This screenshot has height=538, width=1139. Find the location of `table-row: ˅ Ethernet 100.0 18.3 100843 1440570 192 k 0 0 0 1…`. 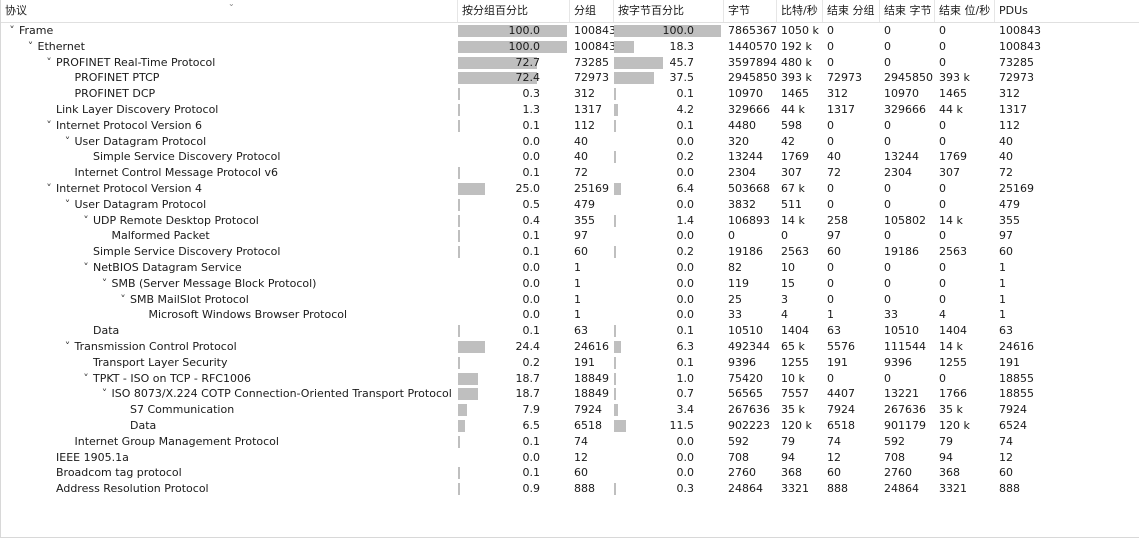

table-row: ˅ Ethernet 100.0 18.3 100843 1440570 192 k 0 0 0 1… is located at coordinates (570, 47).